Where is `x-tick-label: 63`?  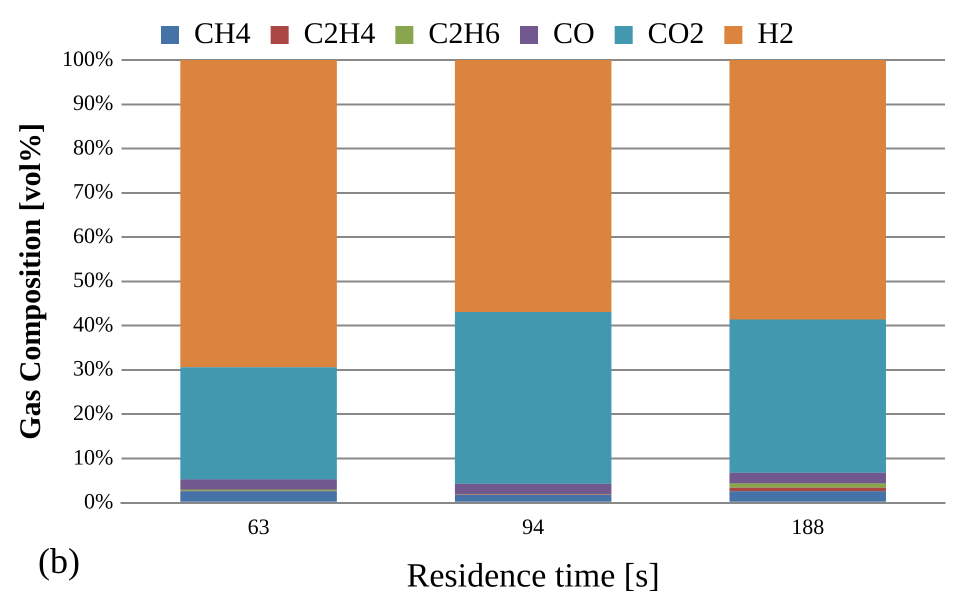 x-tick-label: 63 is located at coordinates (259, 526).